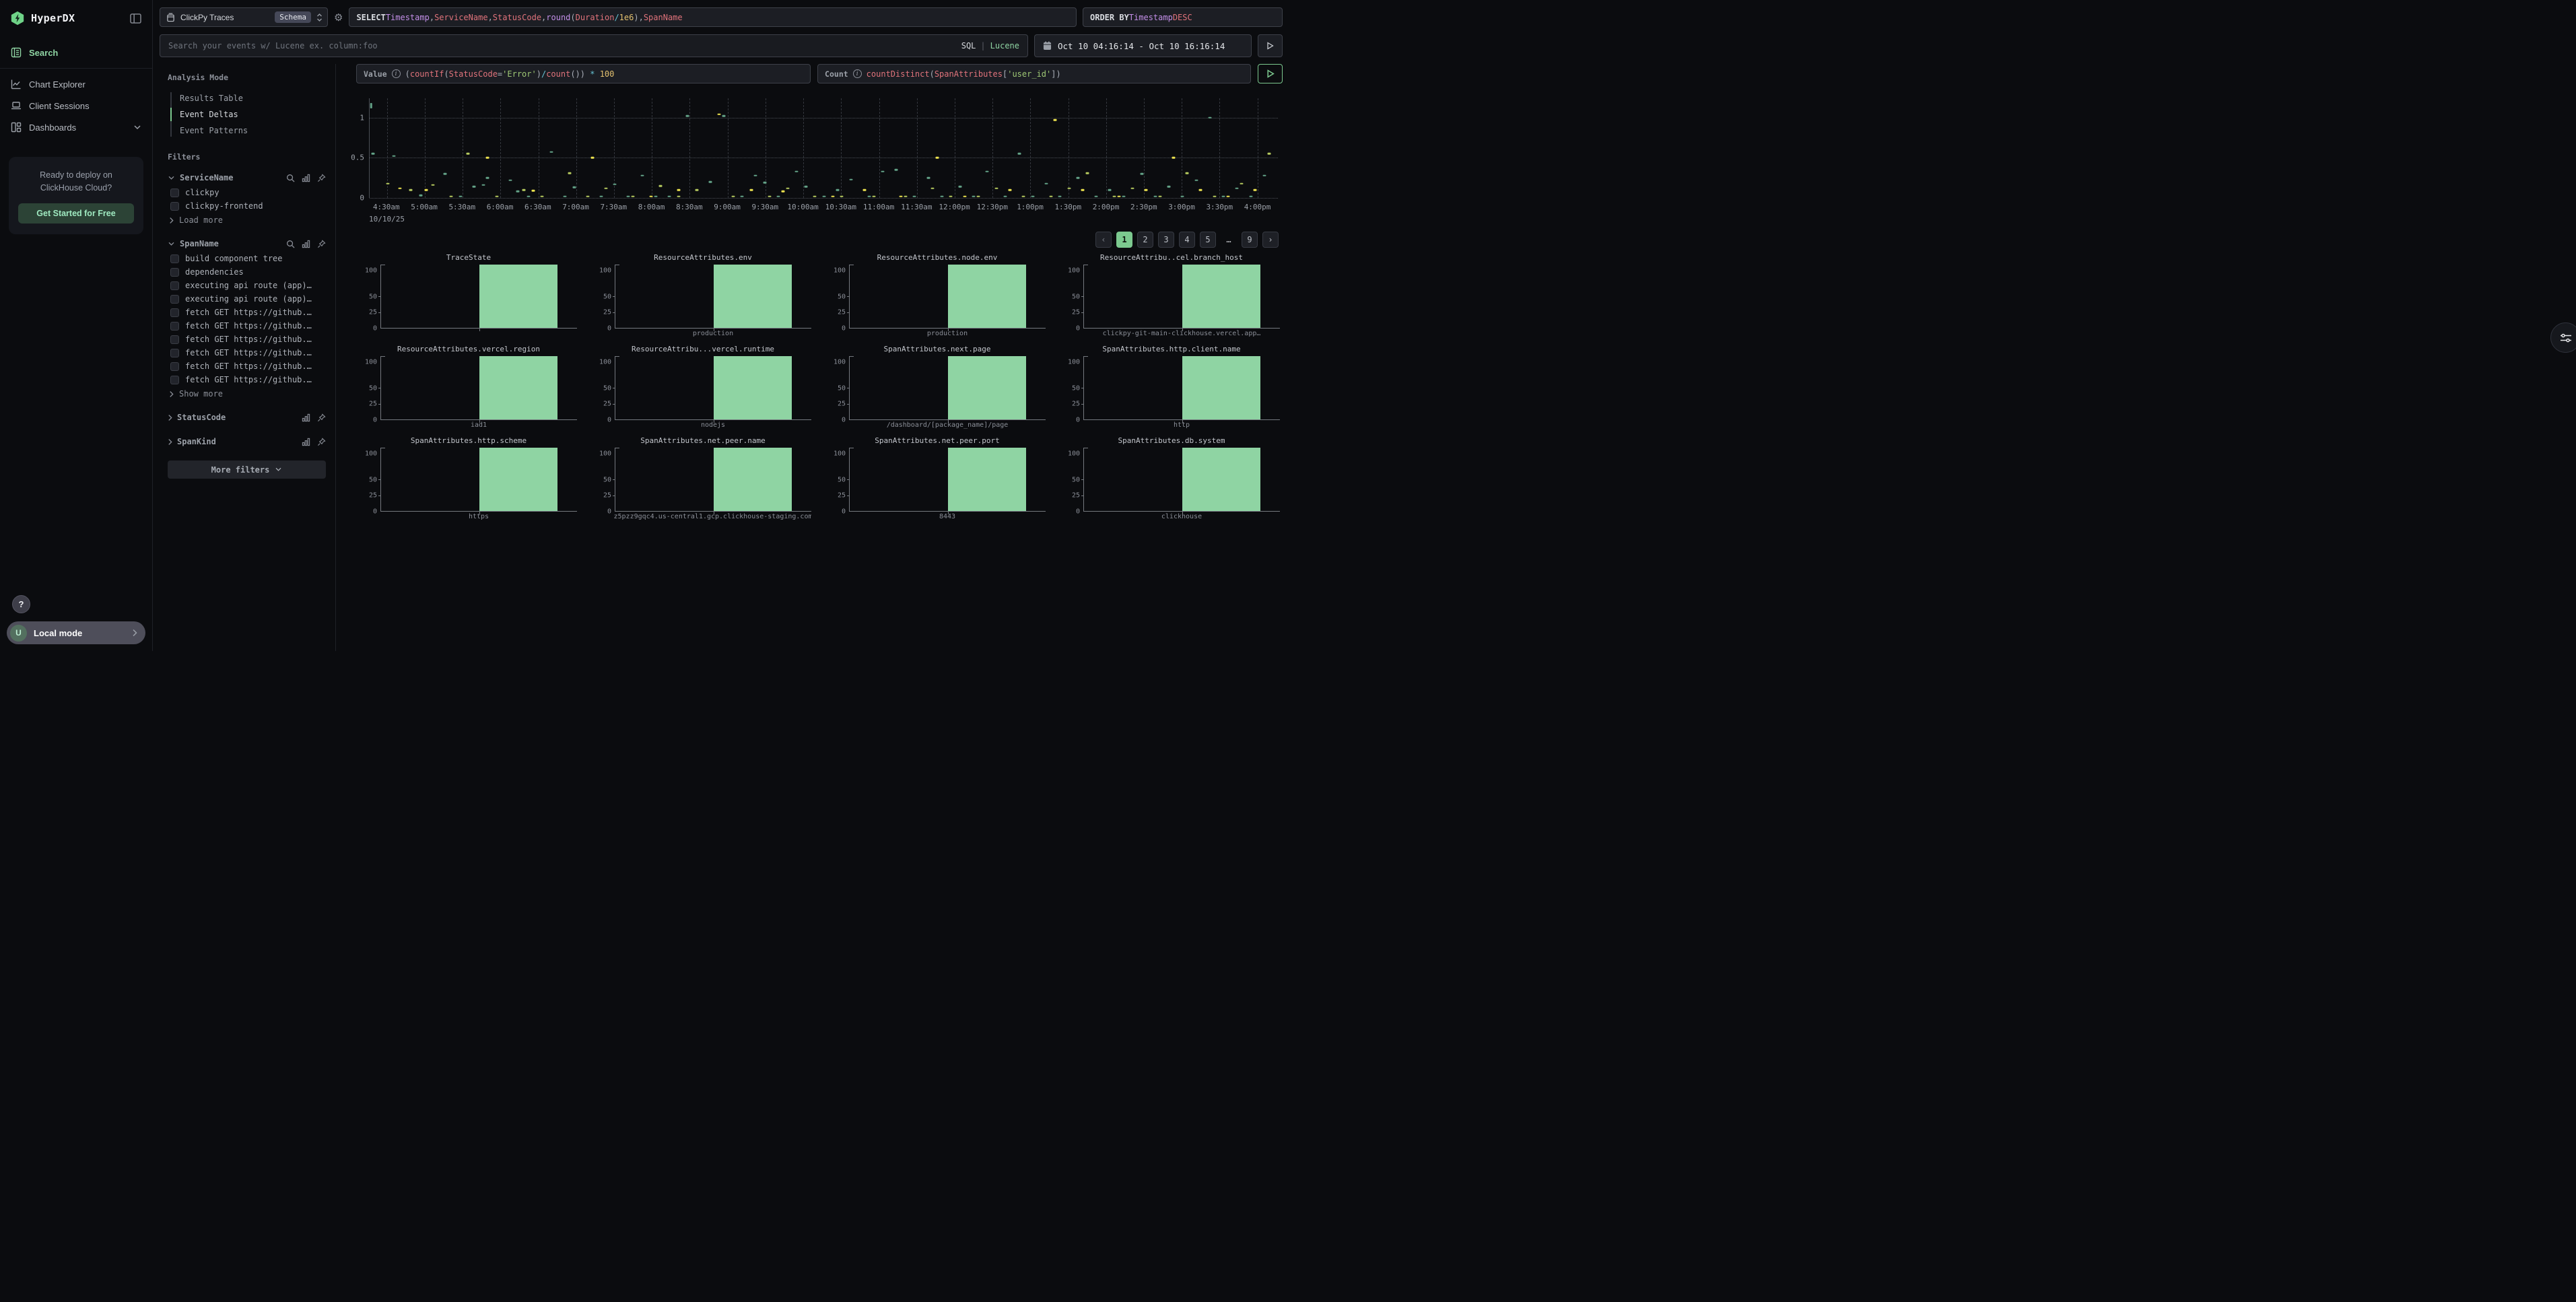  I want to click on x-tick-label: 3:00pm, so click(1181, 207).